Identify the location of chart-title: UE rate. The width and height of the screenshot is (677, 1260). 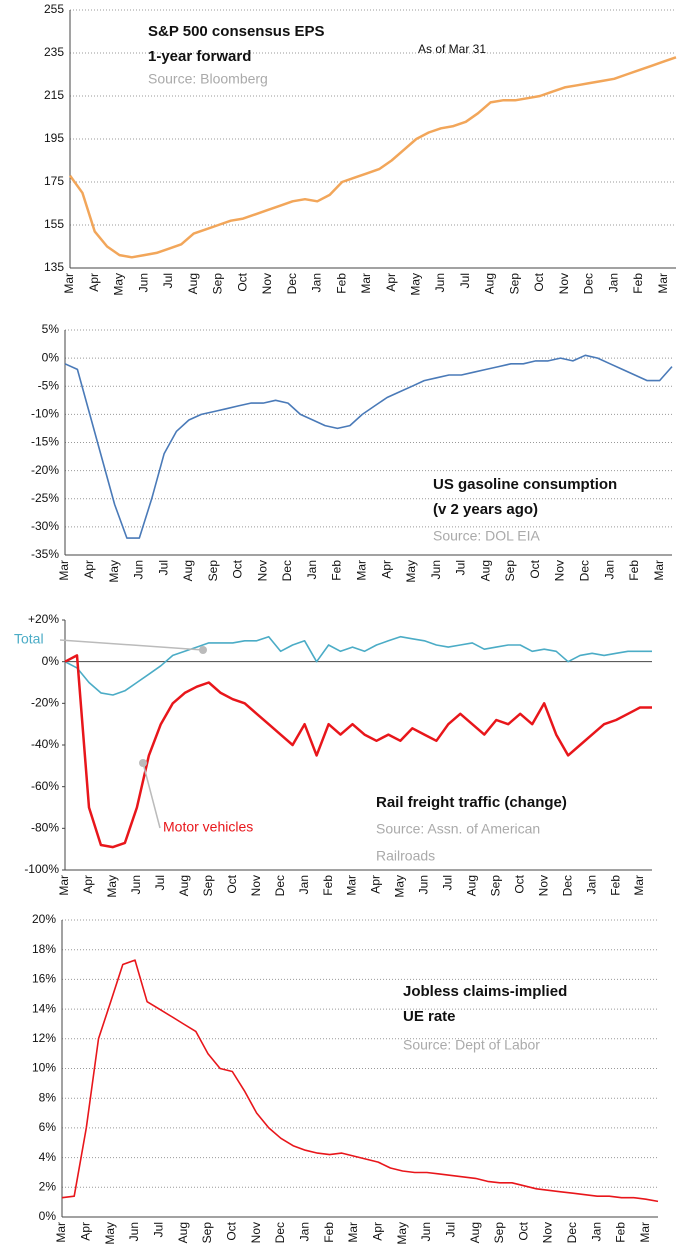
(429, 1016).